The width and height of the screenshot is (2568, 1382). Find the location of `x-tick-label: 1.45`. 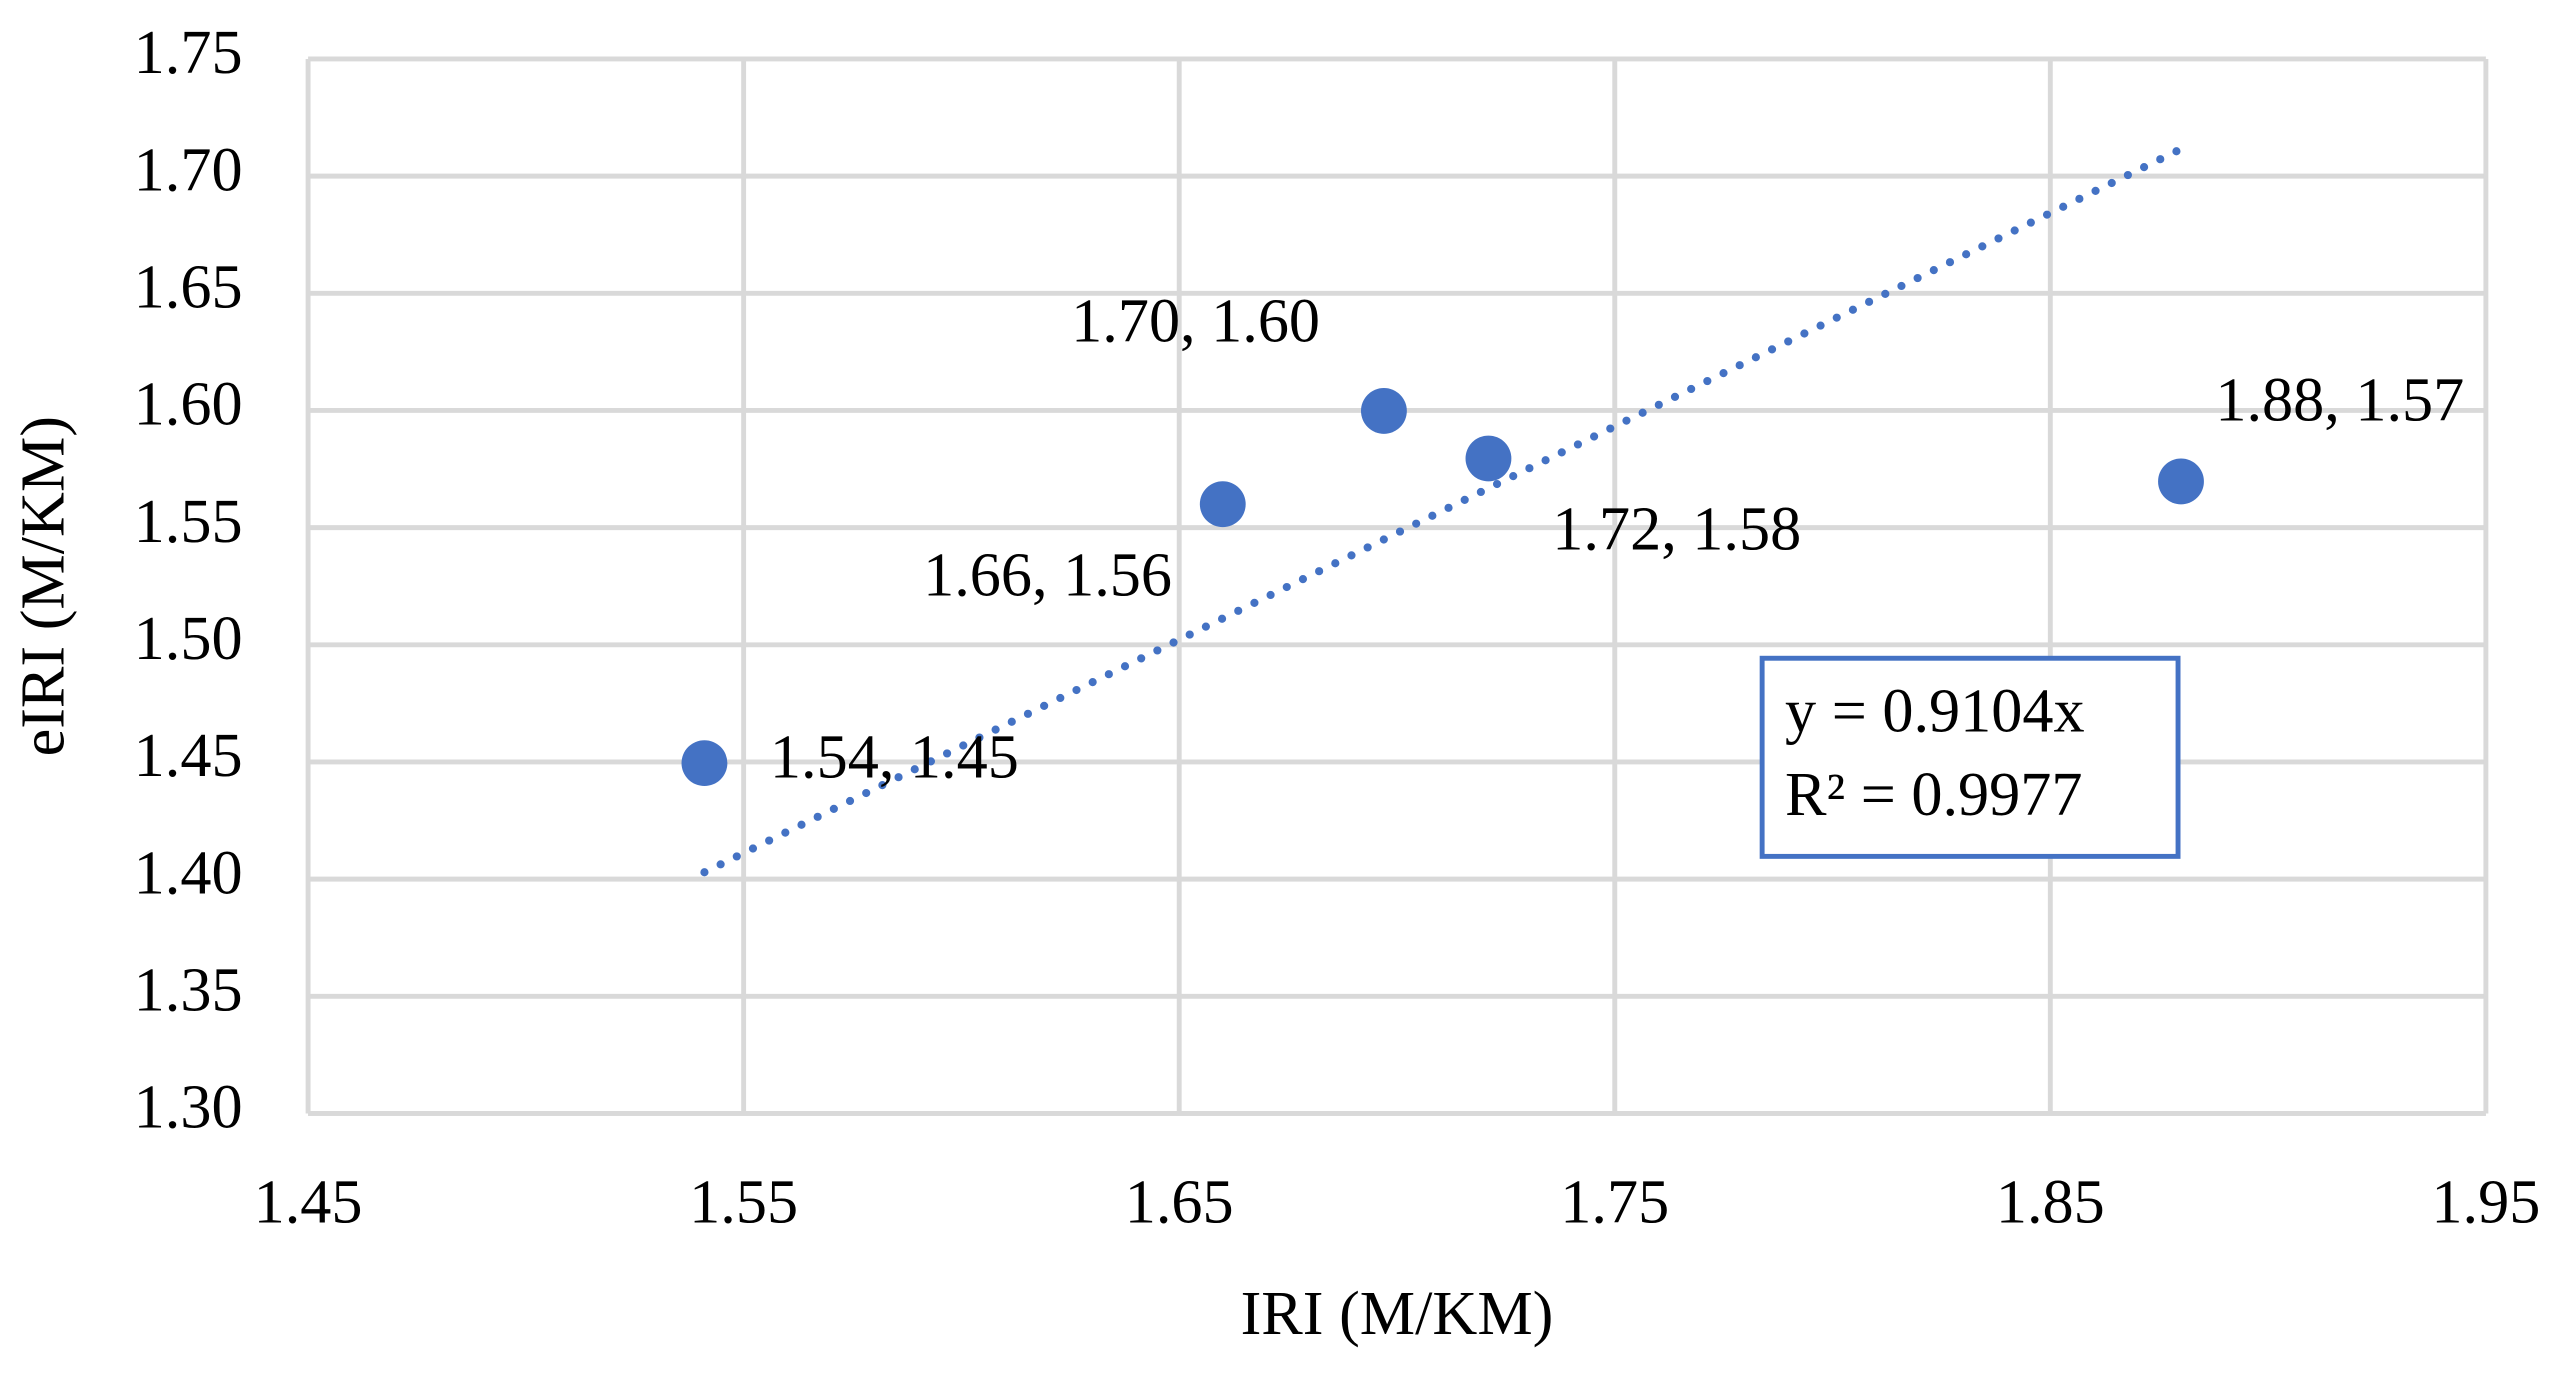

x-tick-label: 1.45 is located at coordinates (308, 1203).